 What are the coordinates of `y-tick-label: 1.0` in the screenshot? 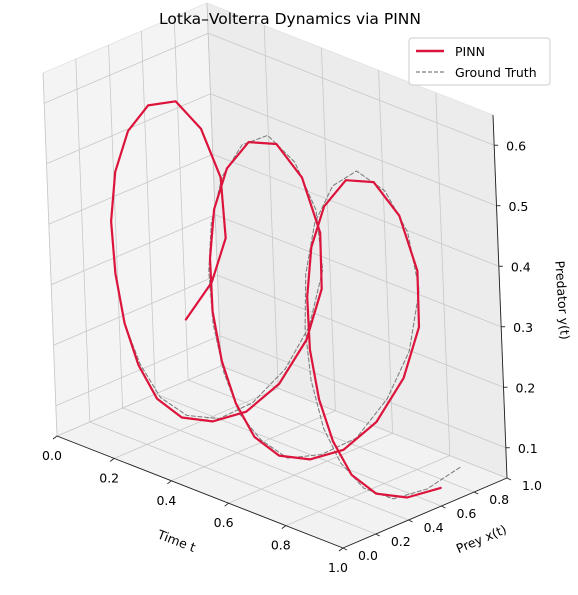 It's located at (532, 485).